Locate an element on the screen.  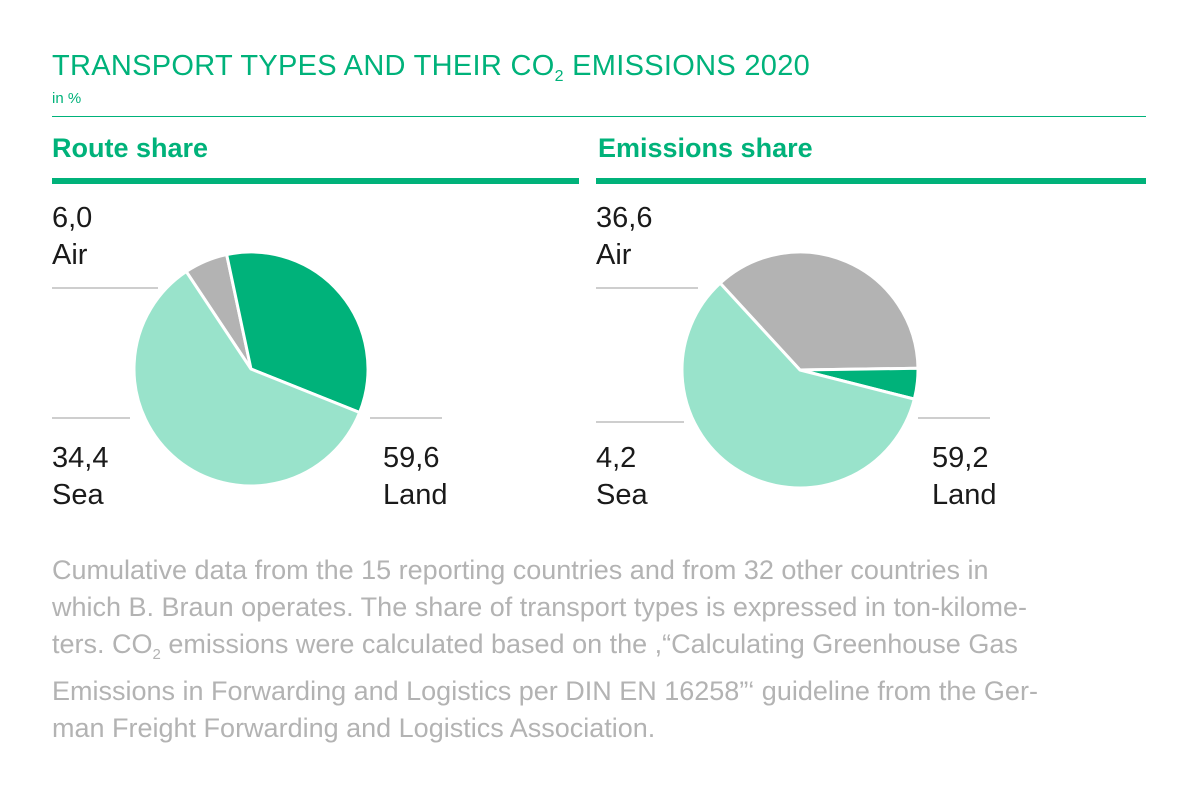
title-subscript: 2 is located at coordinates (559, 76).